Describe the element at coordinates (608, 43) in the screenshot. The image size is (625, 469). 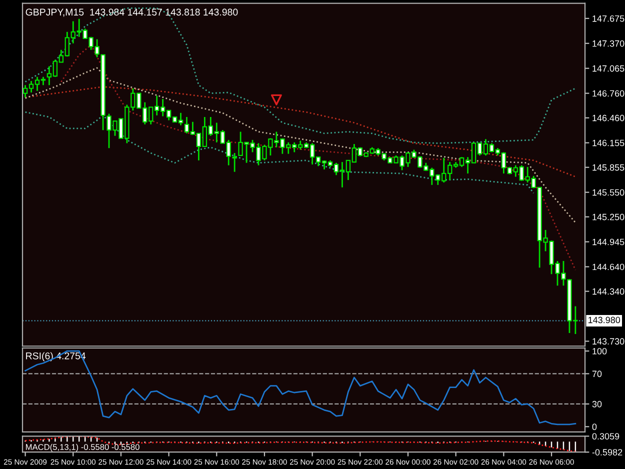
I see `y-tick-label: 147.370` at that location.